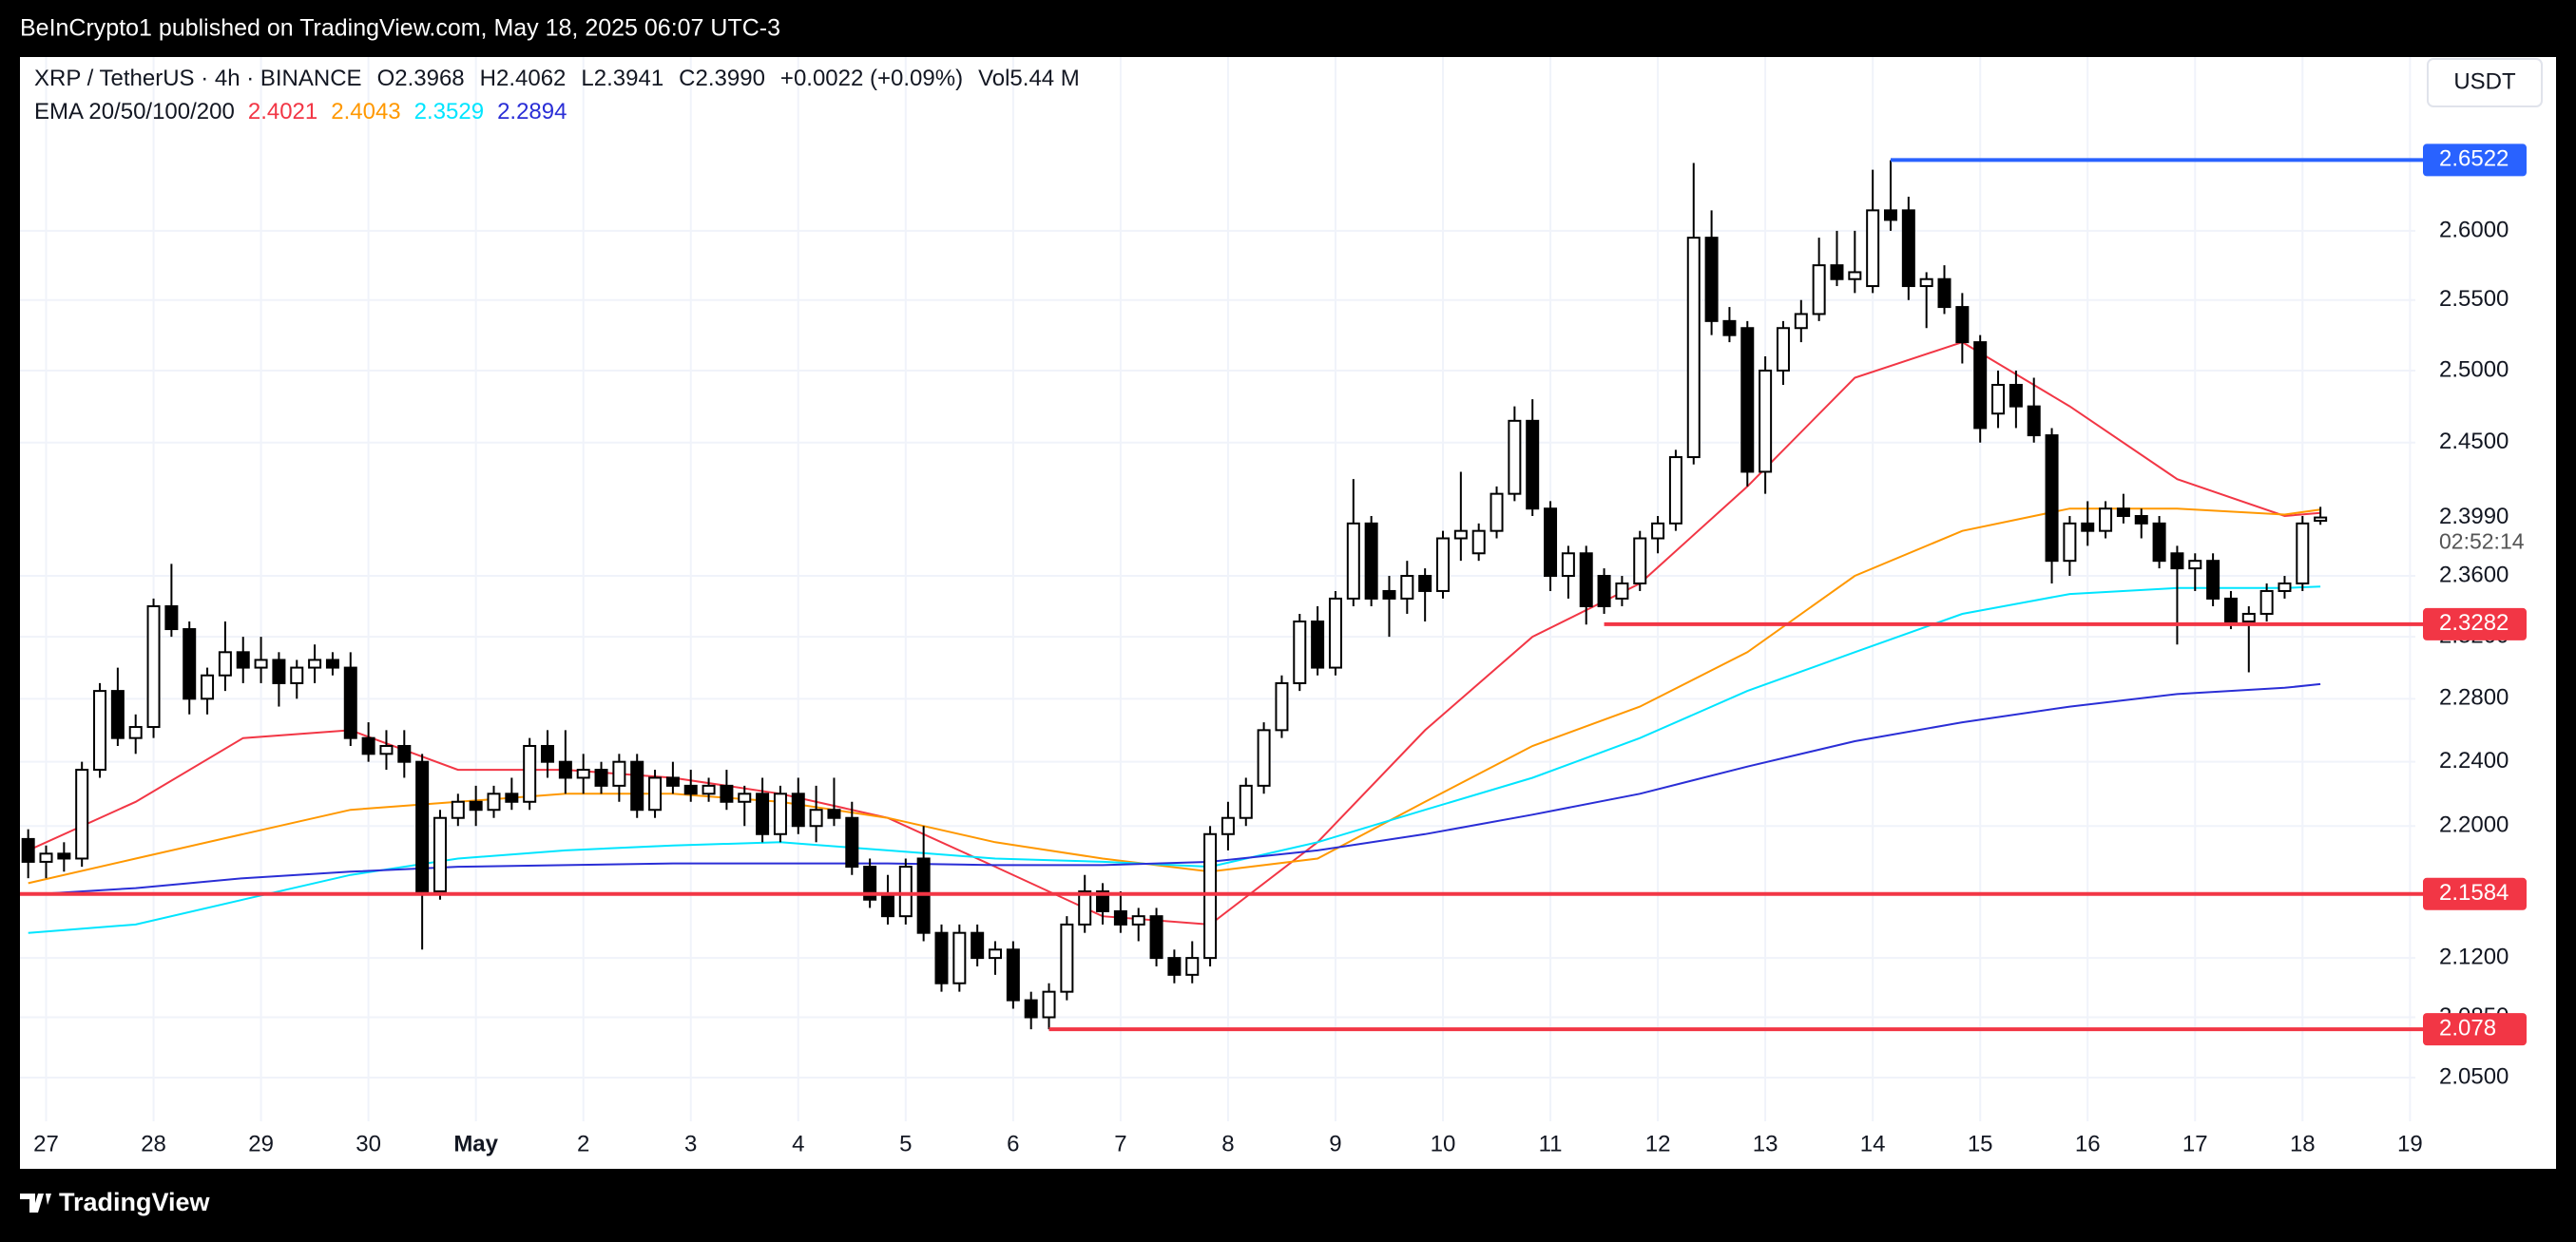 The height and width of the screenshot is (1242, 2576). I want to click on countdown: 02:52:14, so click(2482, 541).